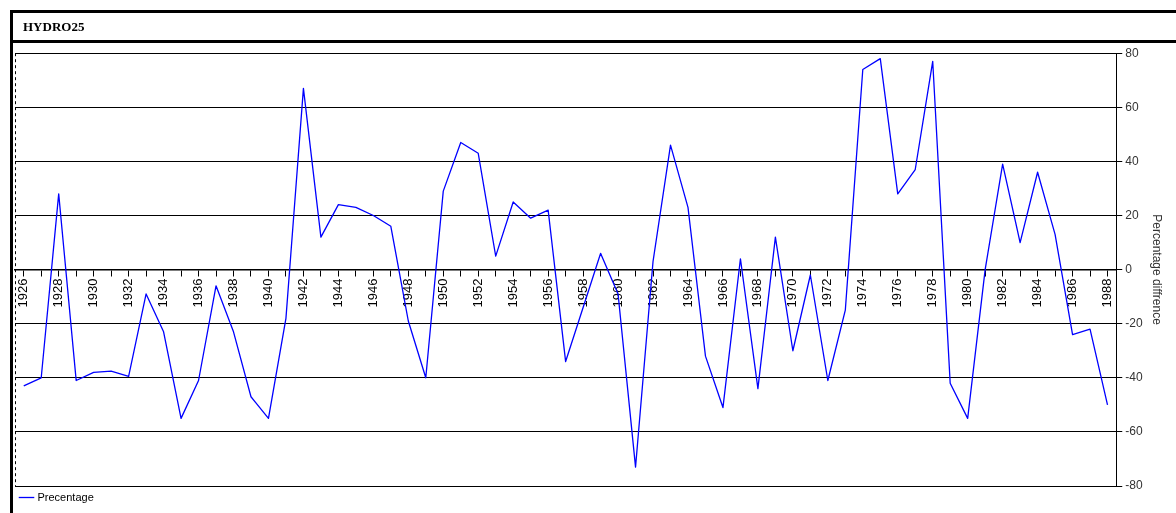 The width and height of the screenshot is (1176, 513). I want to click on x-tick-label: 1960, so click(617, 293).